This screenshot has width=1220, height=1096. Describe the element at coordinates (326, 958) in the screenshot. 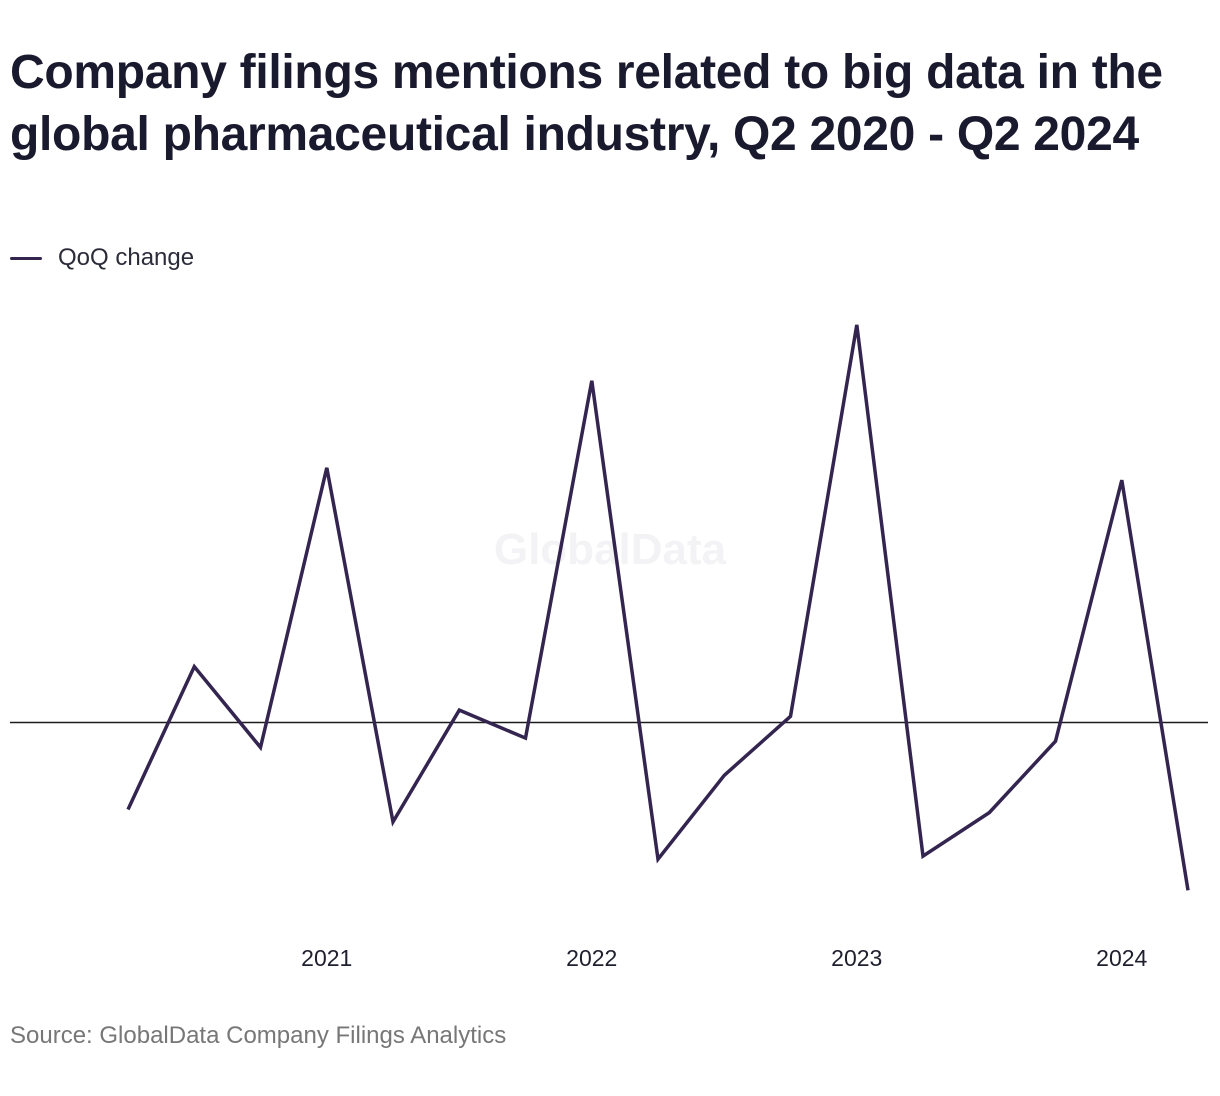

I see `x-tick-label: 2021` at that location.